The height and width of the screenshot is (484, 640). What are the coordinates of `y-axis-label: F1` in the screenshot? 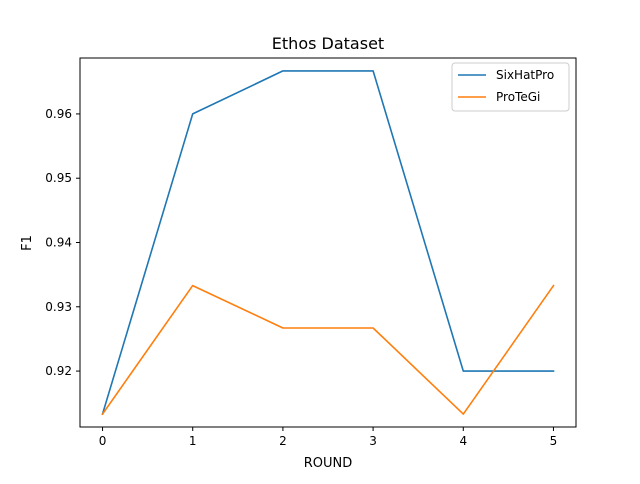 It's located at (27, 243).